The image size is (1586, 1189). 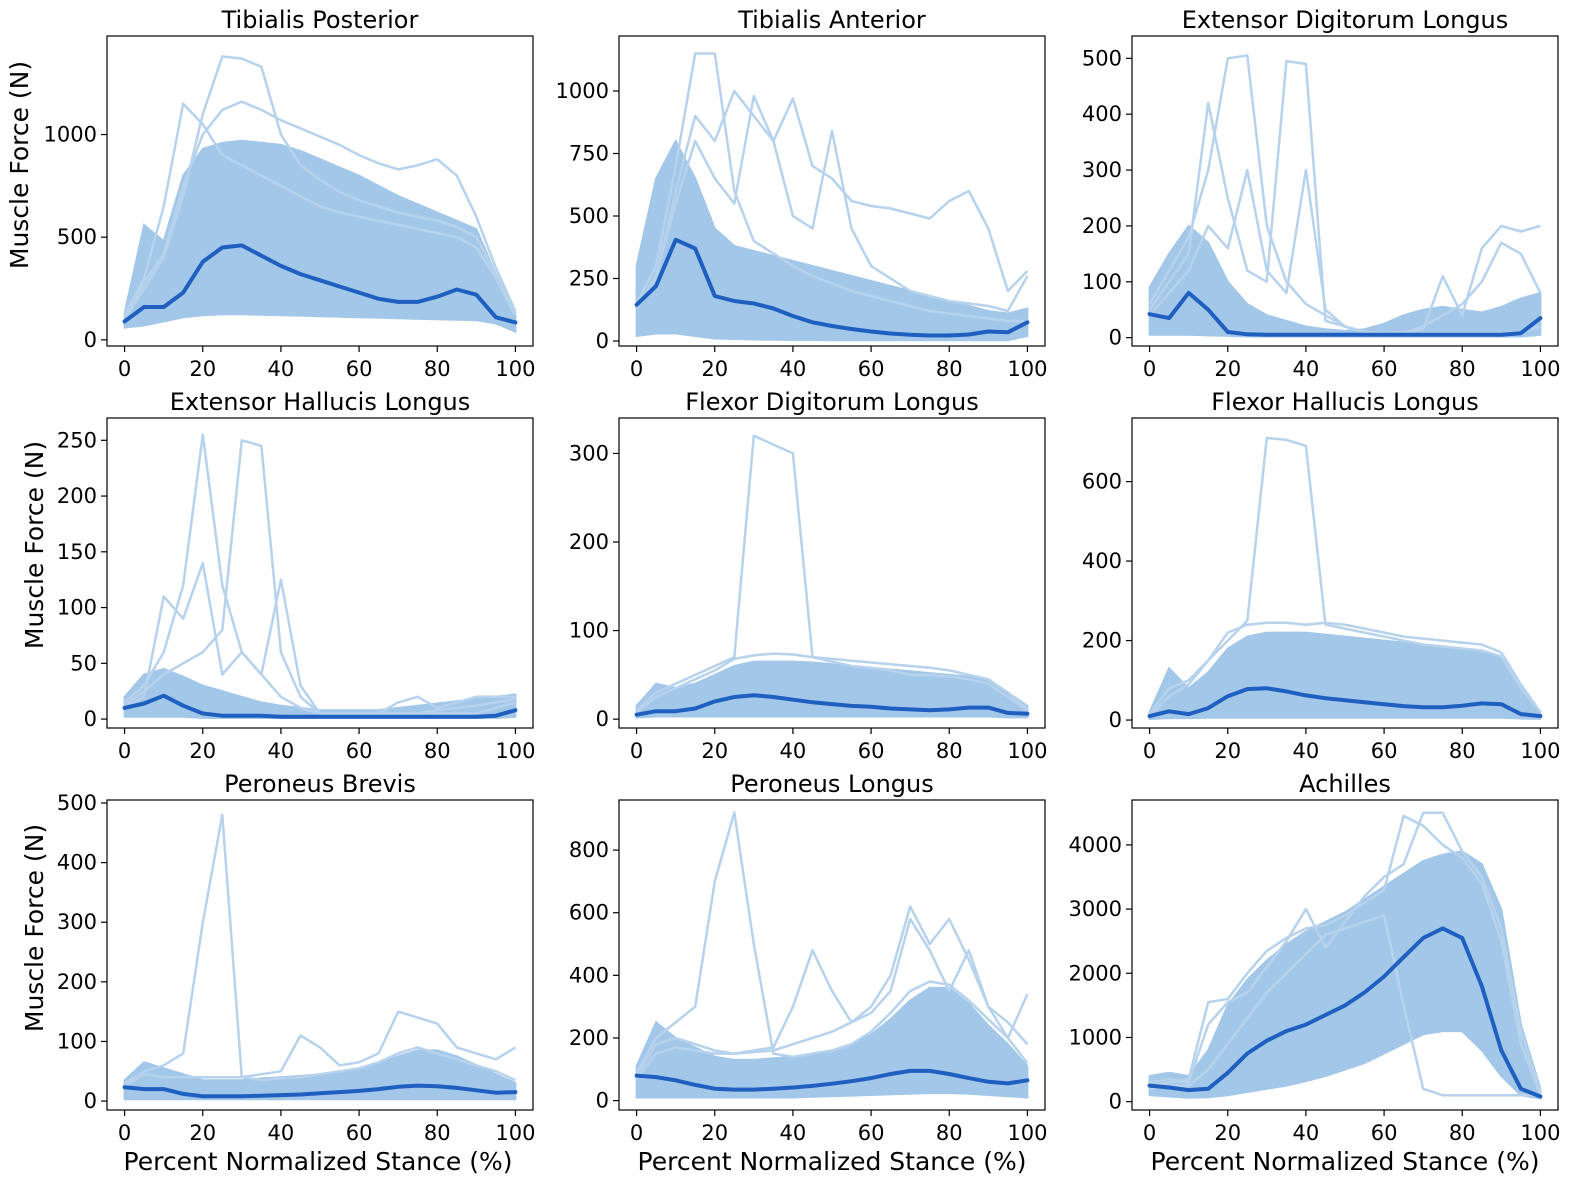 I want to click on panel-title: Flexor Digitorum Longus, so click(x=831, y=402).